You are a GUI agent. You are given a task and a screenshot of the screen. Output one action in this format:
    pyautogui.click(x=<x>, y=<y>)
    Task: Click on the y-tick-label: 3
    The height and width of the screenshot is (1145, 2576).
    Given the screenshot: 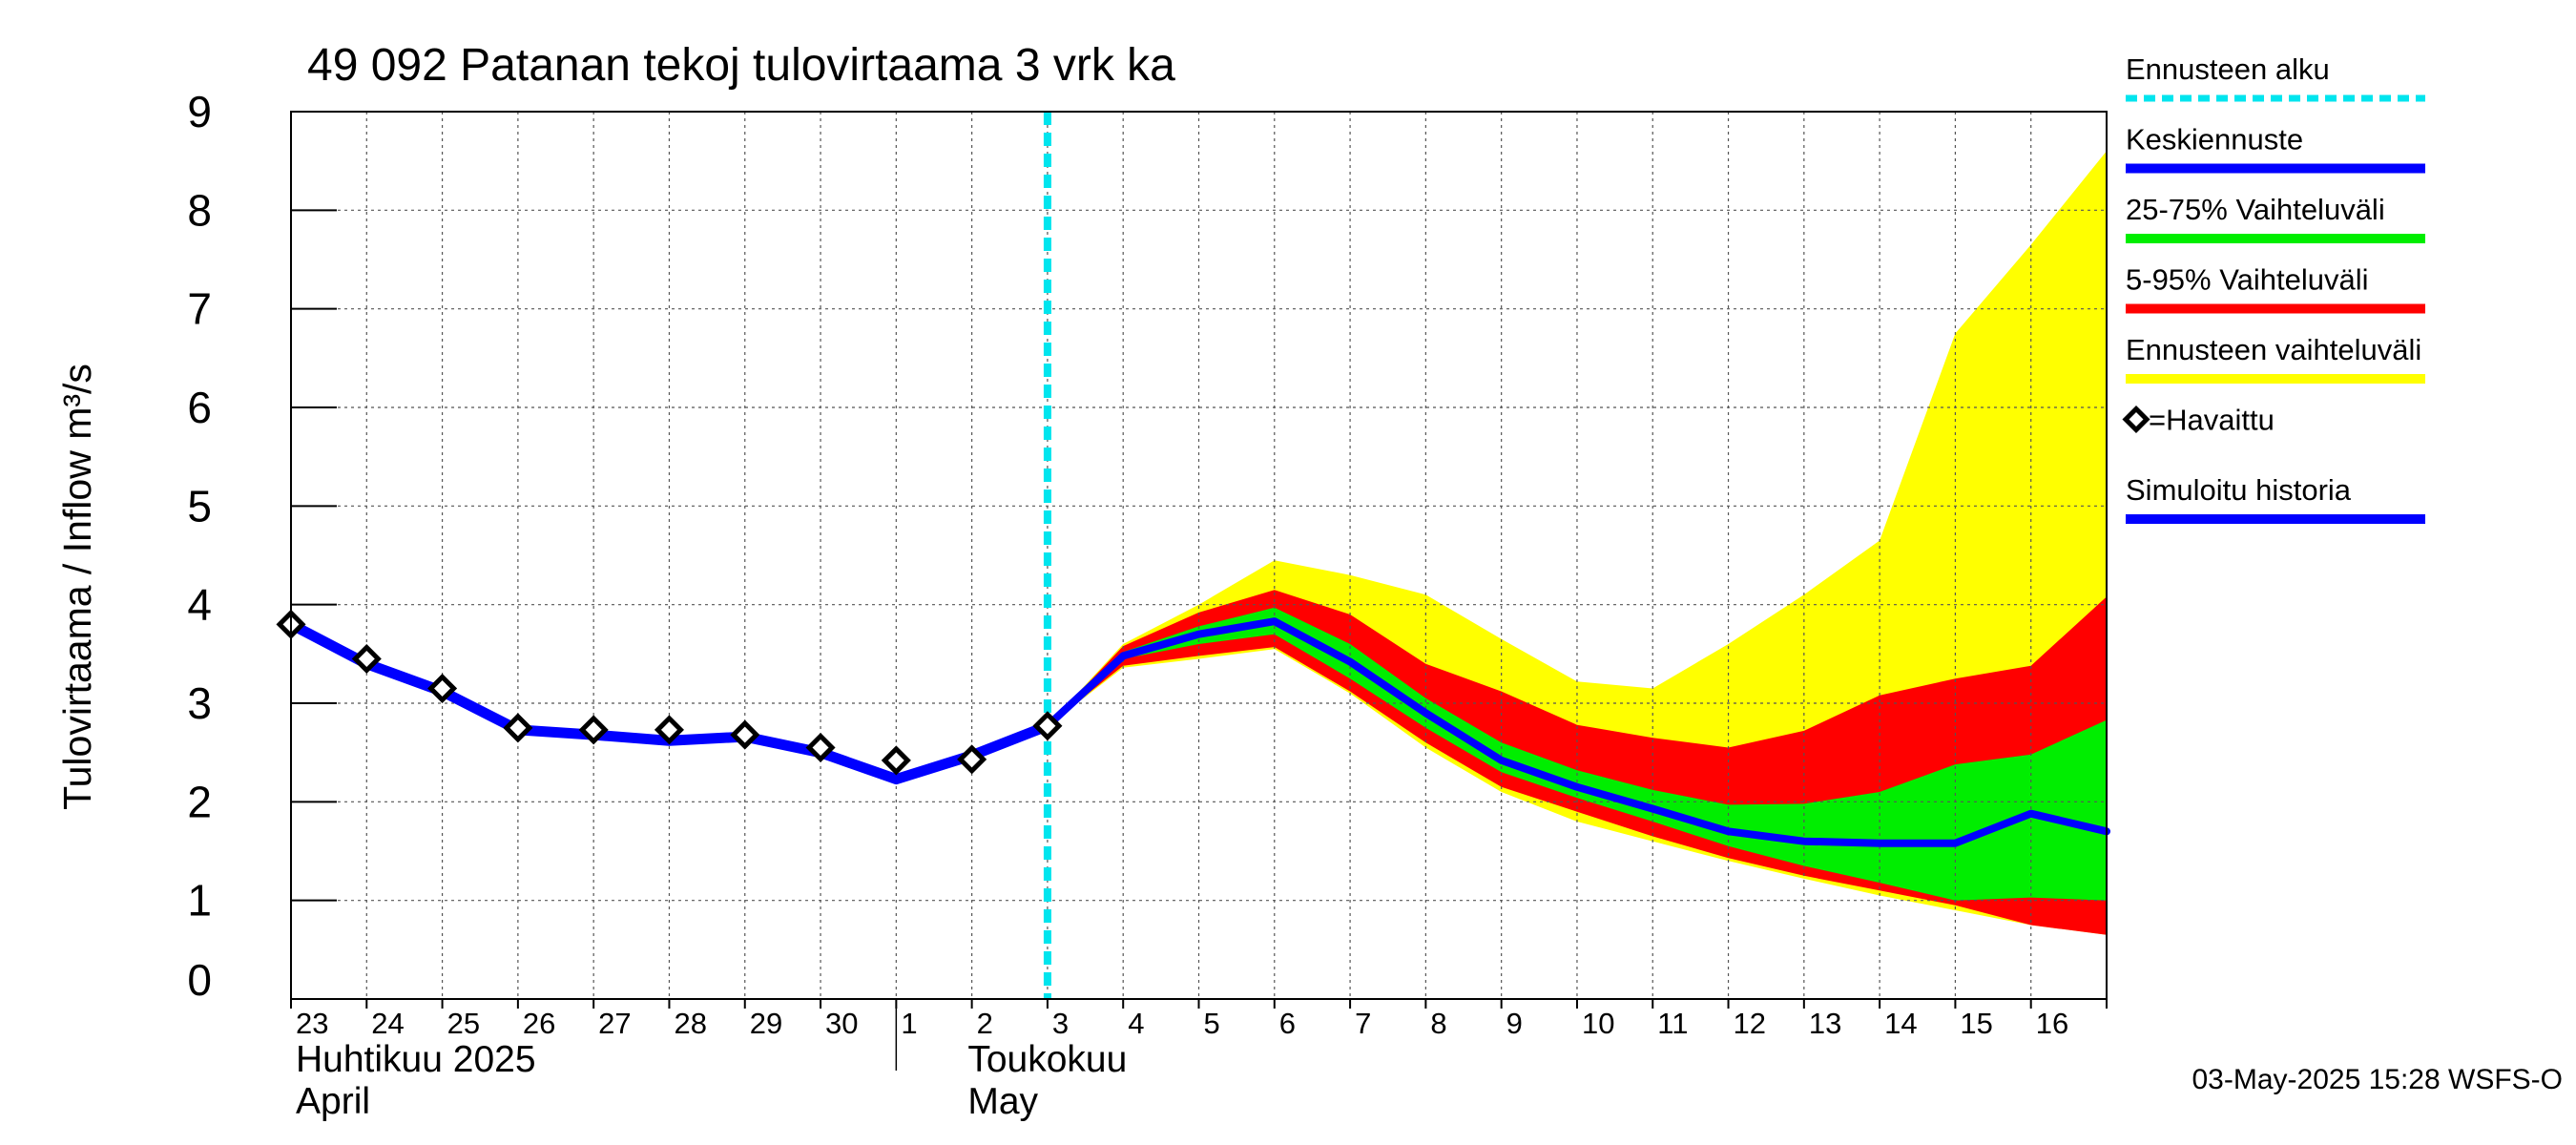 What is the action you would take?
    pyautogui.click(x=199, y=703)
    